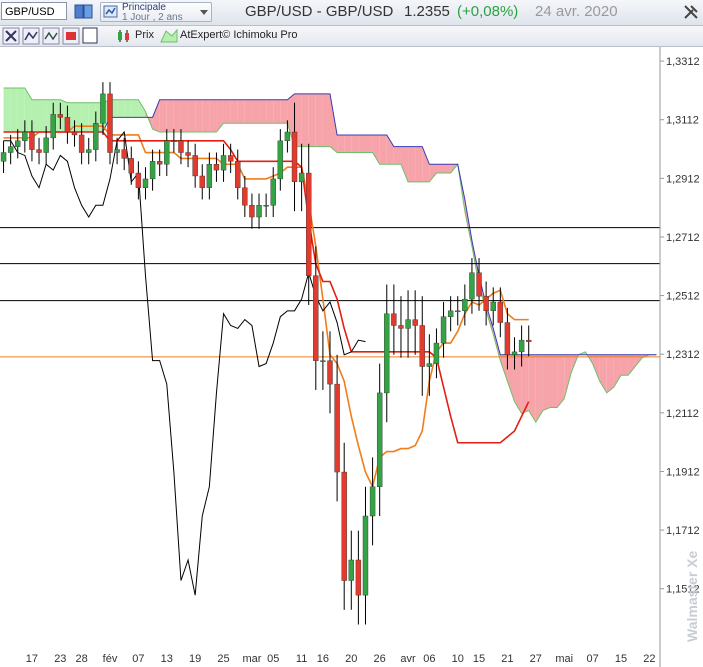 This screenshot has height=667, width=703. What do you see at coordinates (683, 472) in the screenshot?
I see `y-tick-label: 1,1912` at bounding box center [683, 472].